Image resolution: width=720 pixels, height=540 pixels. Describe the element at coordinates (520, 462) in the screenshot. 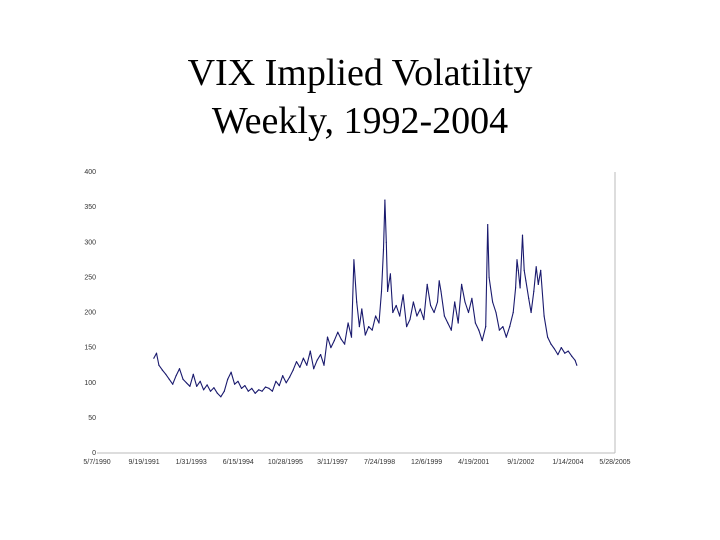

I see `x-tick-label: 9/1/2002` at that location.